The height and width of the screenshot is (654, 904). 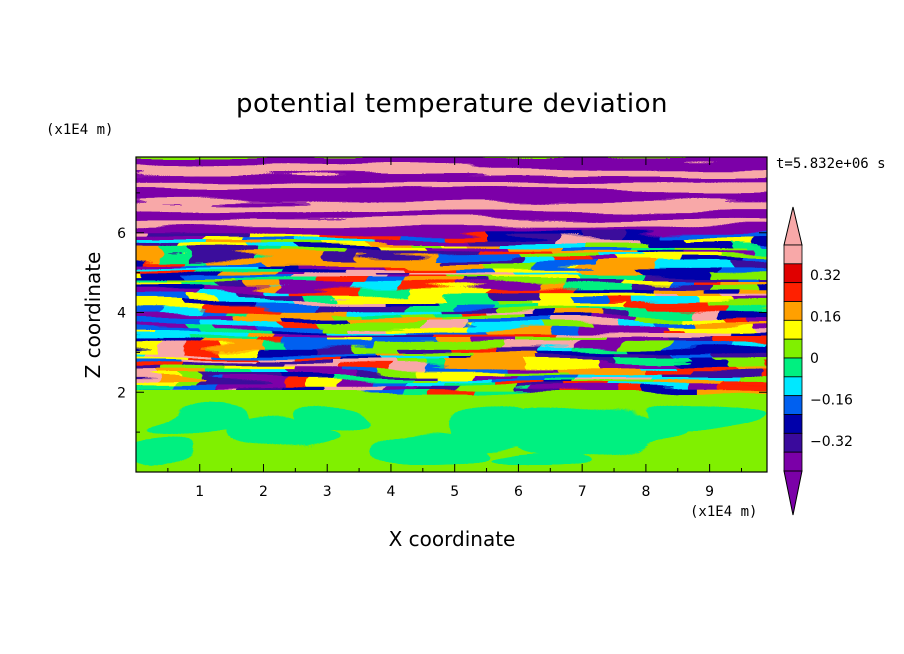 I want to click on x-tick-label: 1, so click(x=199, y=492).